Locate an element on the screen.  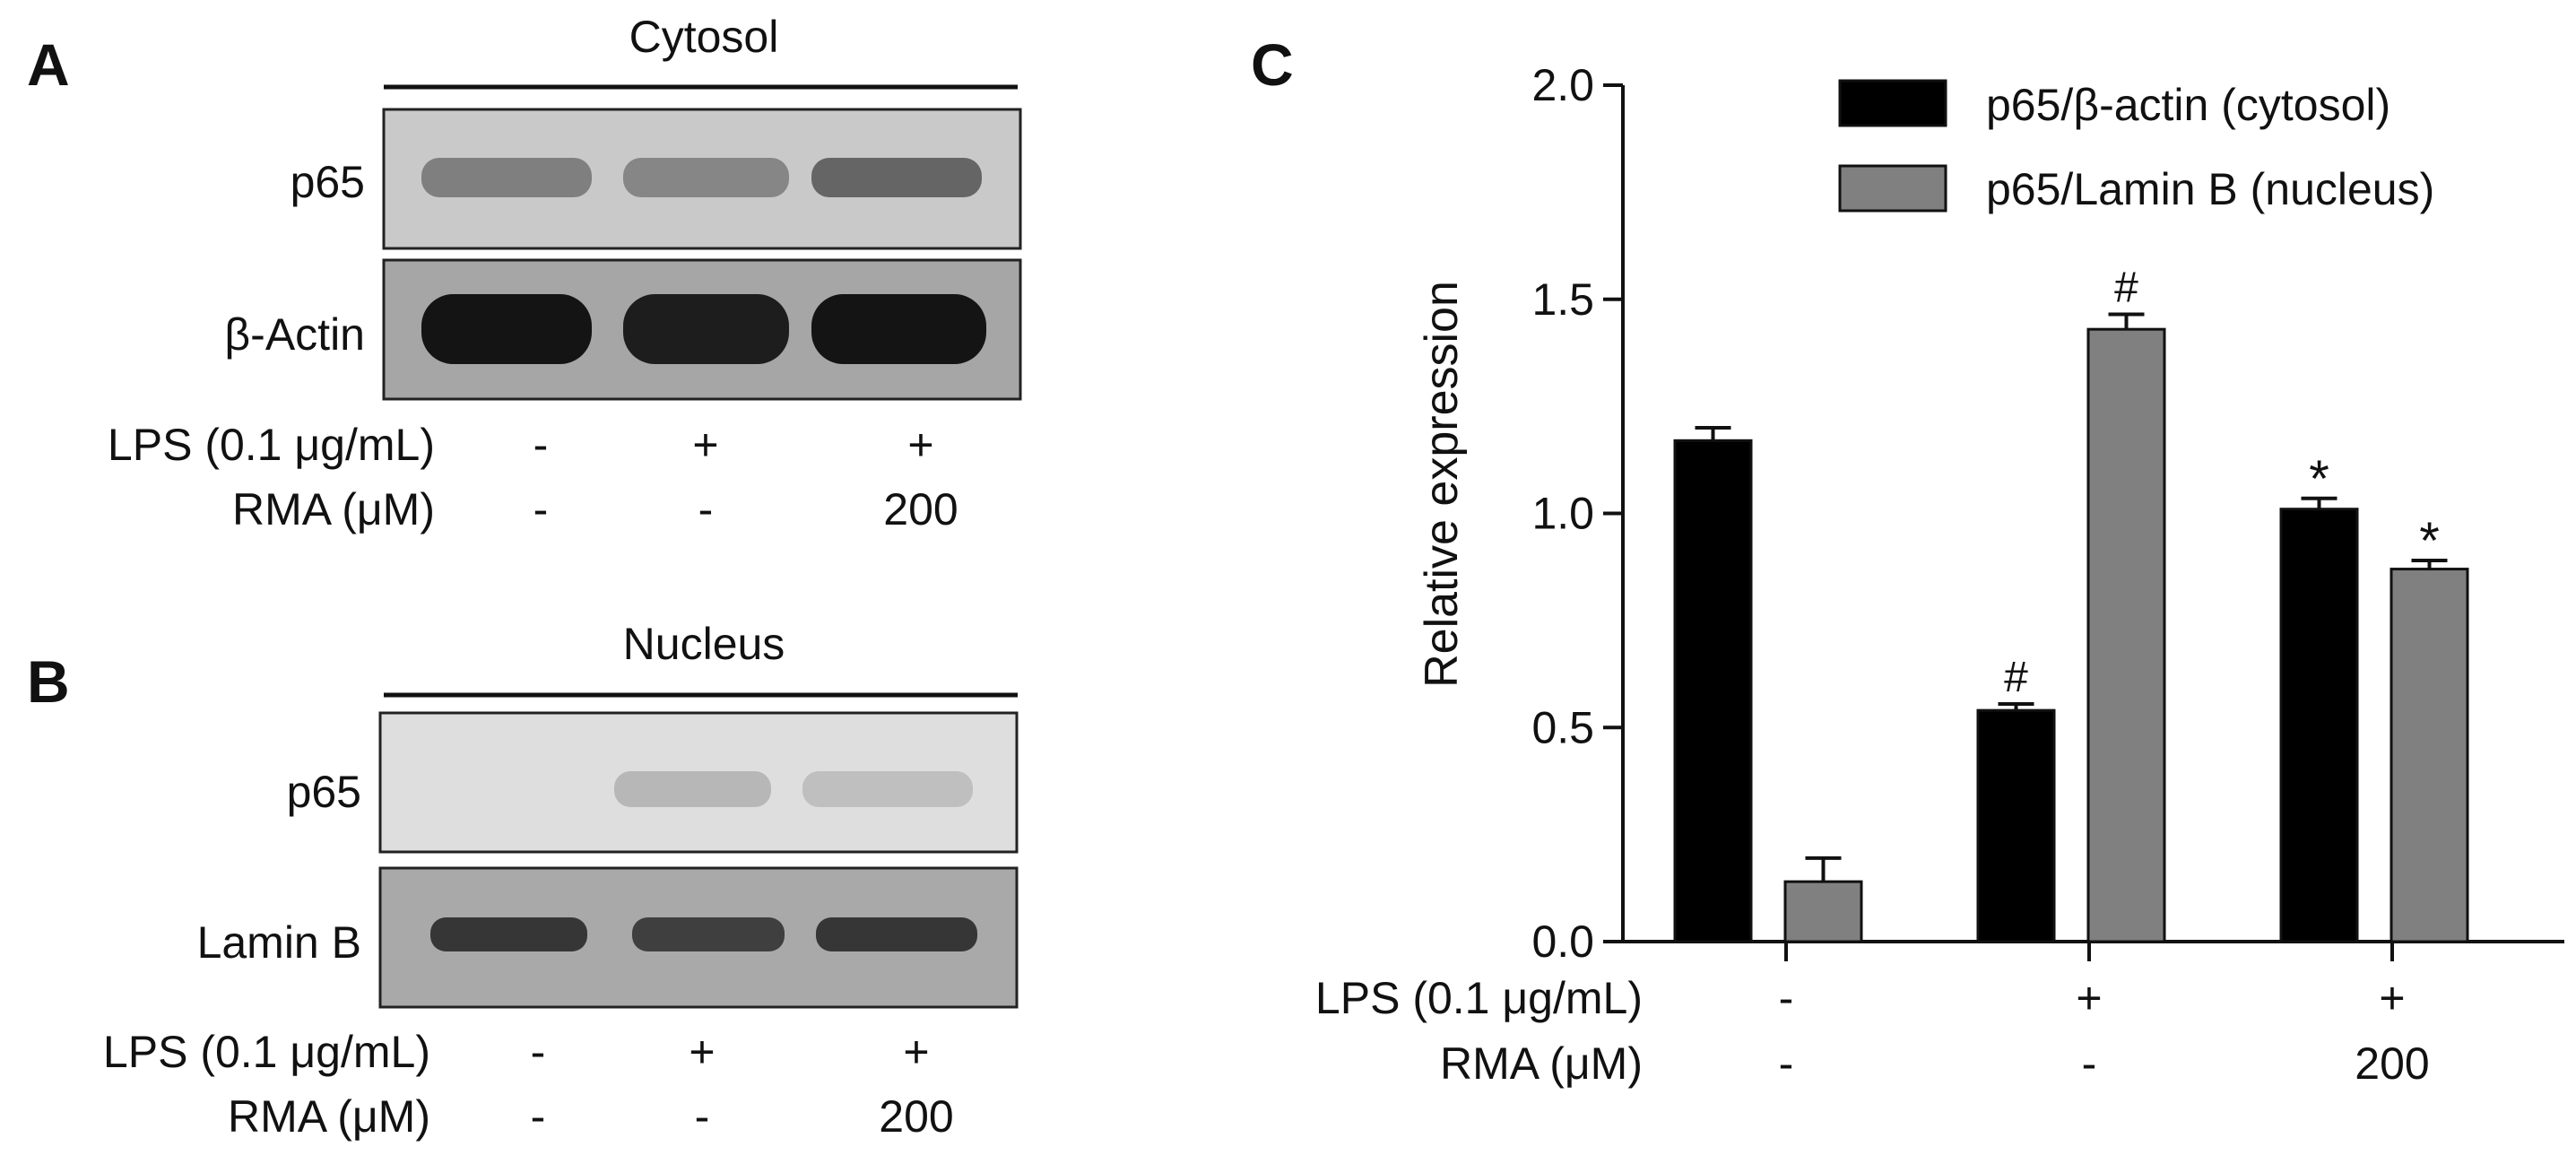
panel-a-cond-rma-3: 200 is located at coordinates (920, 509).